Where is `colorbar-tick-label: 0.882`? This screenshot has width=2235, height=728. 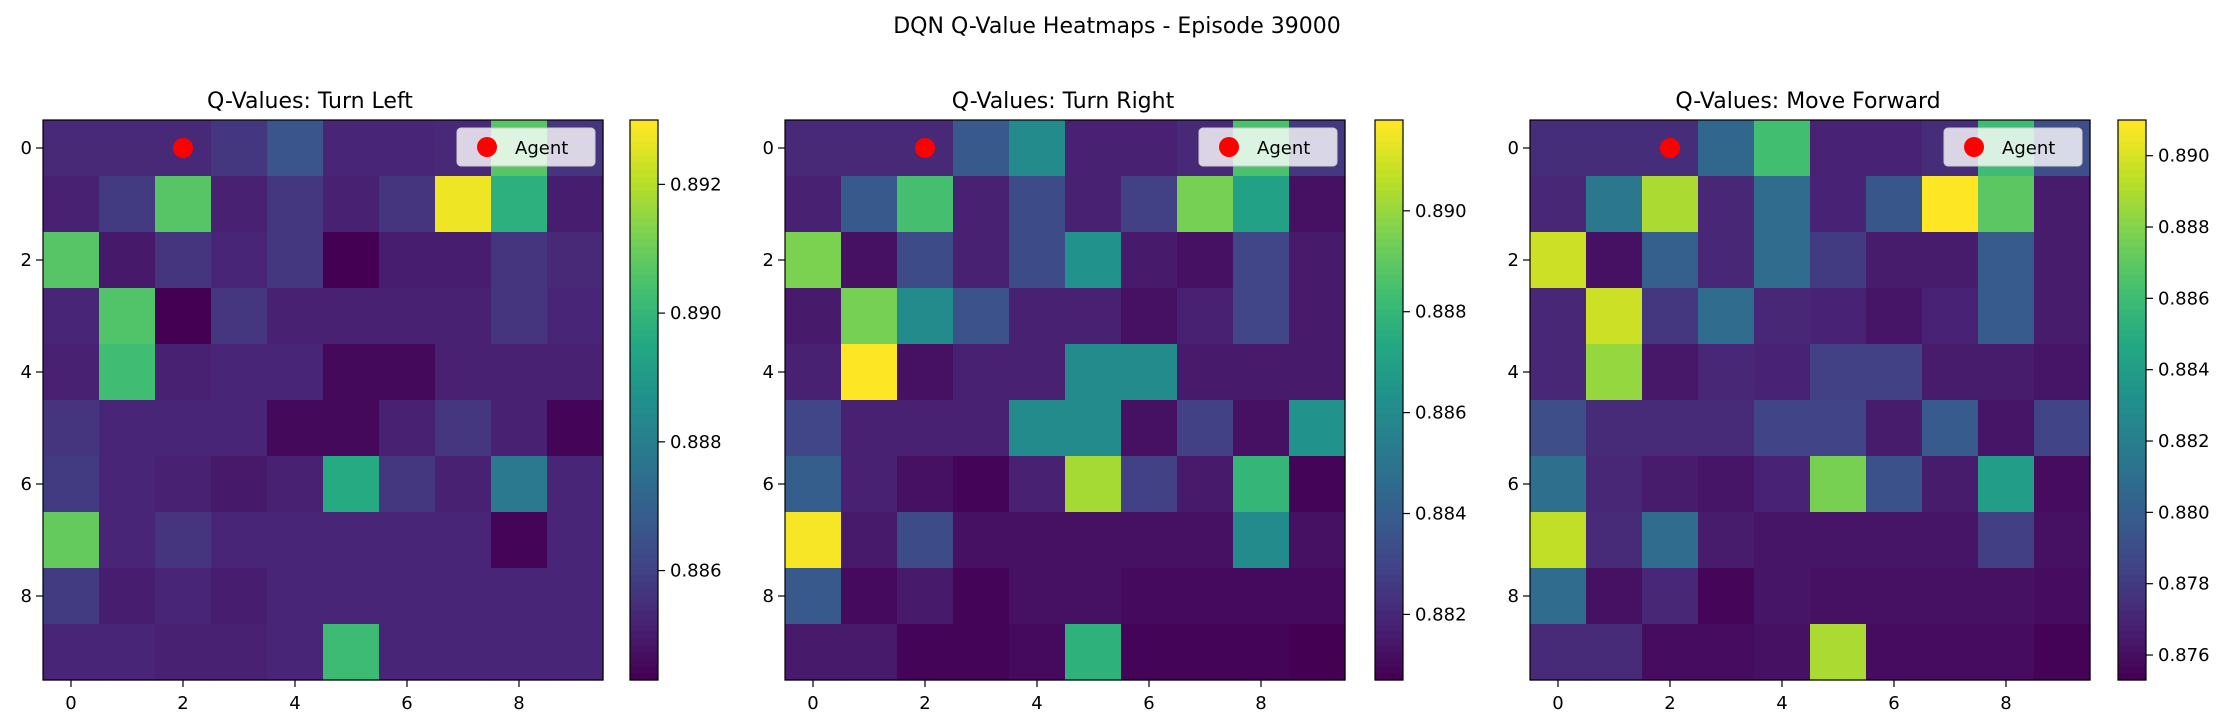
colorbar-tick-label: 0.882 is located at coordinates (1441, 614).